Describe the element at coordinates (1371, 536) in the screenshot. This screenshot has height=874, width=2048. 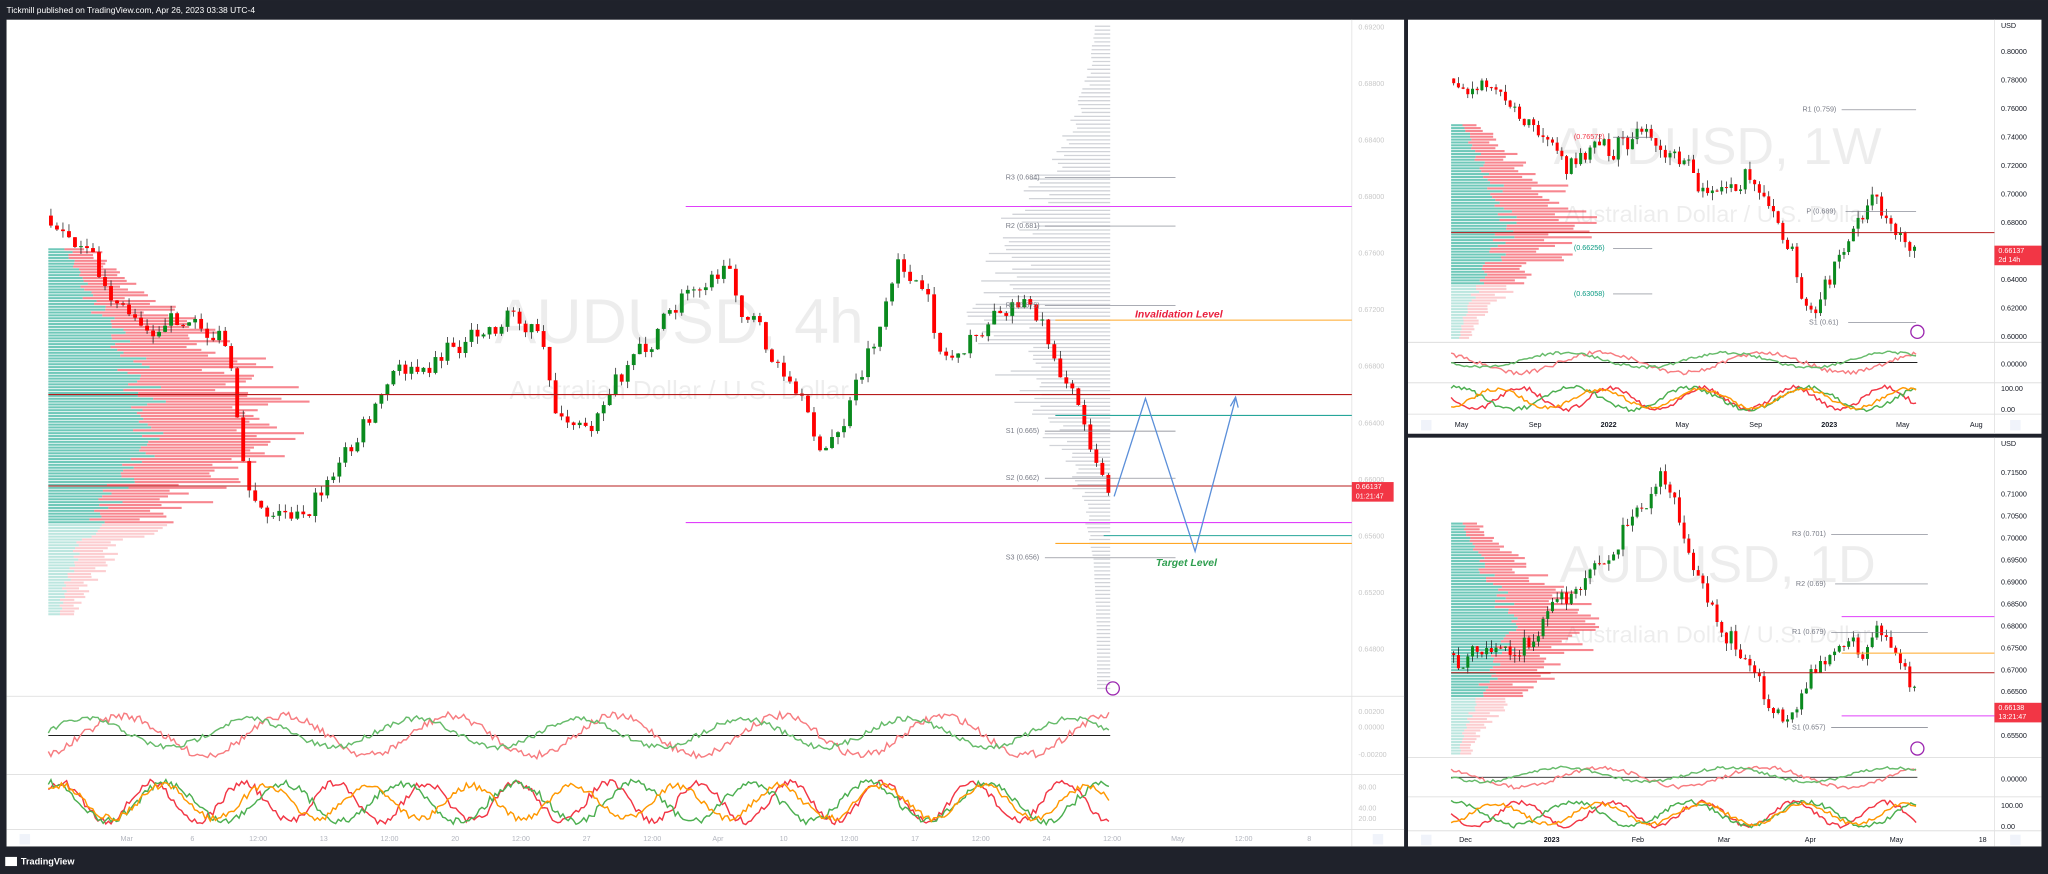
I see `price-axis-label: 0.65600` at that location.